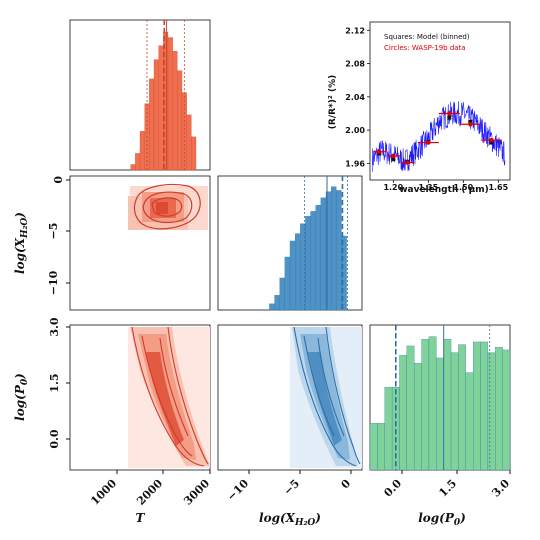 This screenshot has height=540, width=540. I want to click on x-ticks-xh2o: −10 −5 0, so click(289, 487).